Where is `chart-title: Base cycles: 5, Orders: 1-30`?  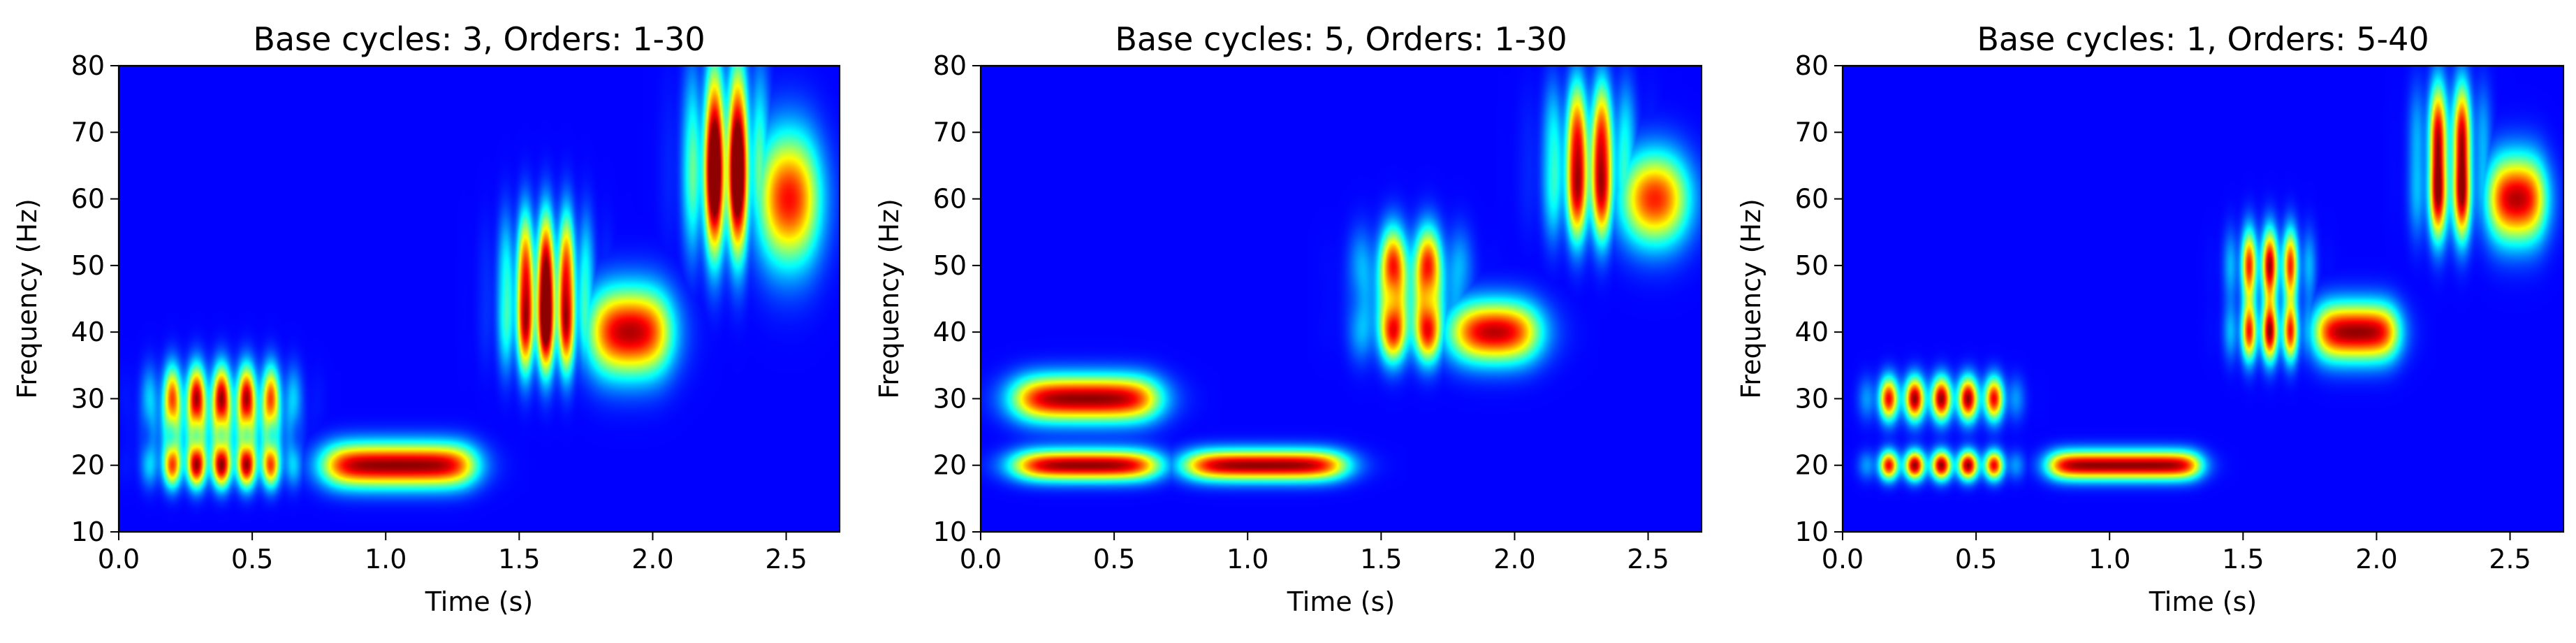 chart-title: Base cycles: 5, Orders: 1-30 is located at coordinates (1341, 39).